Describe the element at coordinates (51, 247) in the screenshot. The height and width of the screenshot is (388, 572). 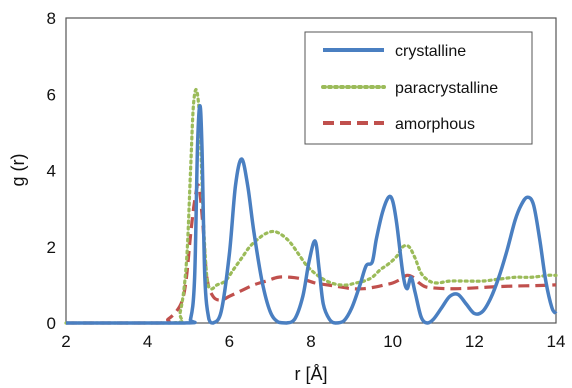
I see `y-tick-label: 2` at that location.